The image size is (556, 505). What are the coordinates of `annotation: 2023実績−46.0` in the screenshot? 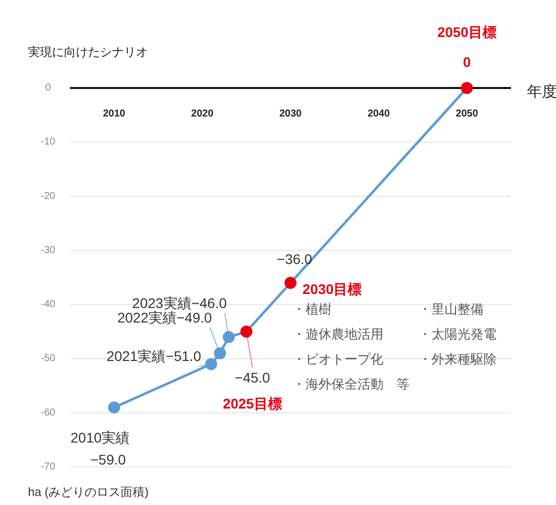 It's located at (179, 303).